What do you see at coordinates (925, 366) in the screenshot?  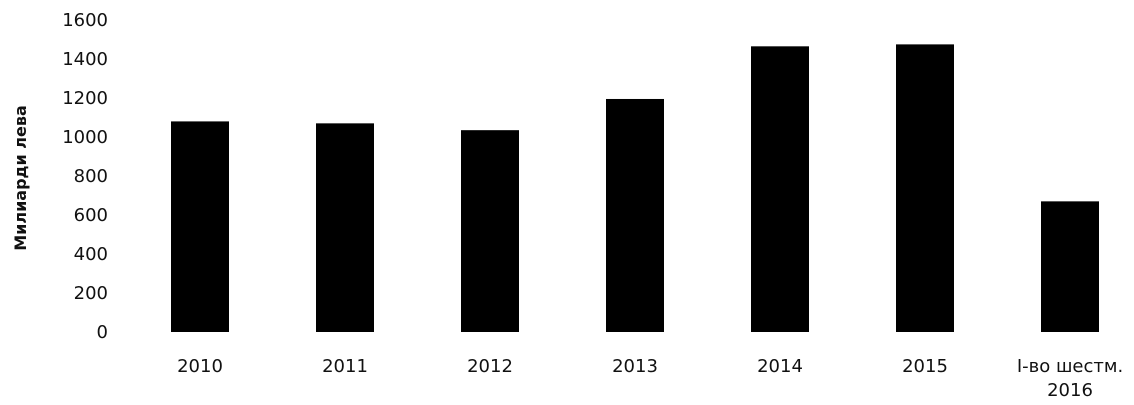 I see `x-tick-label: 2015` at bounding box center [925, 366].